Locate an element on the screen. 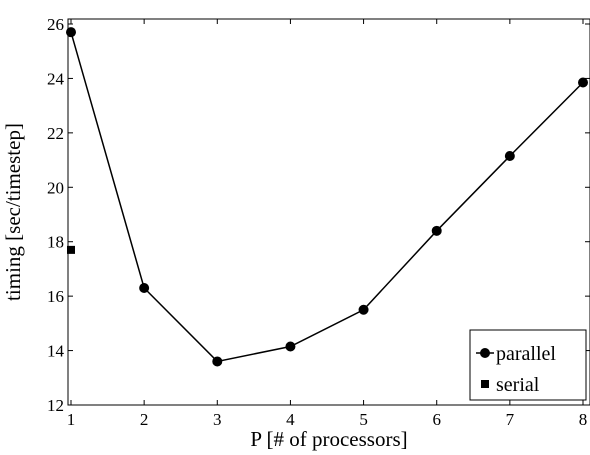 The height and width of the screenshot is (455, 590). legend-serial-label: serial is located at coordinates (518, 385).